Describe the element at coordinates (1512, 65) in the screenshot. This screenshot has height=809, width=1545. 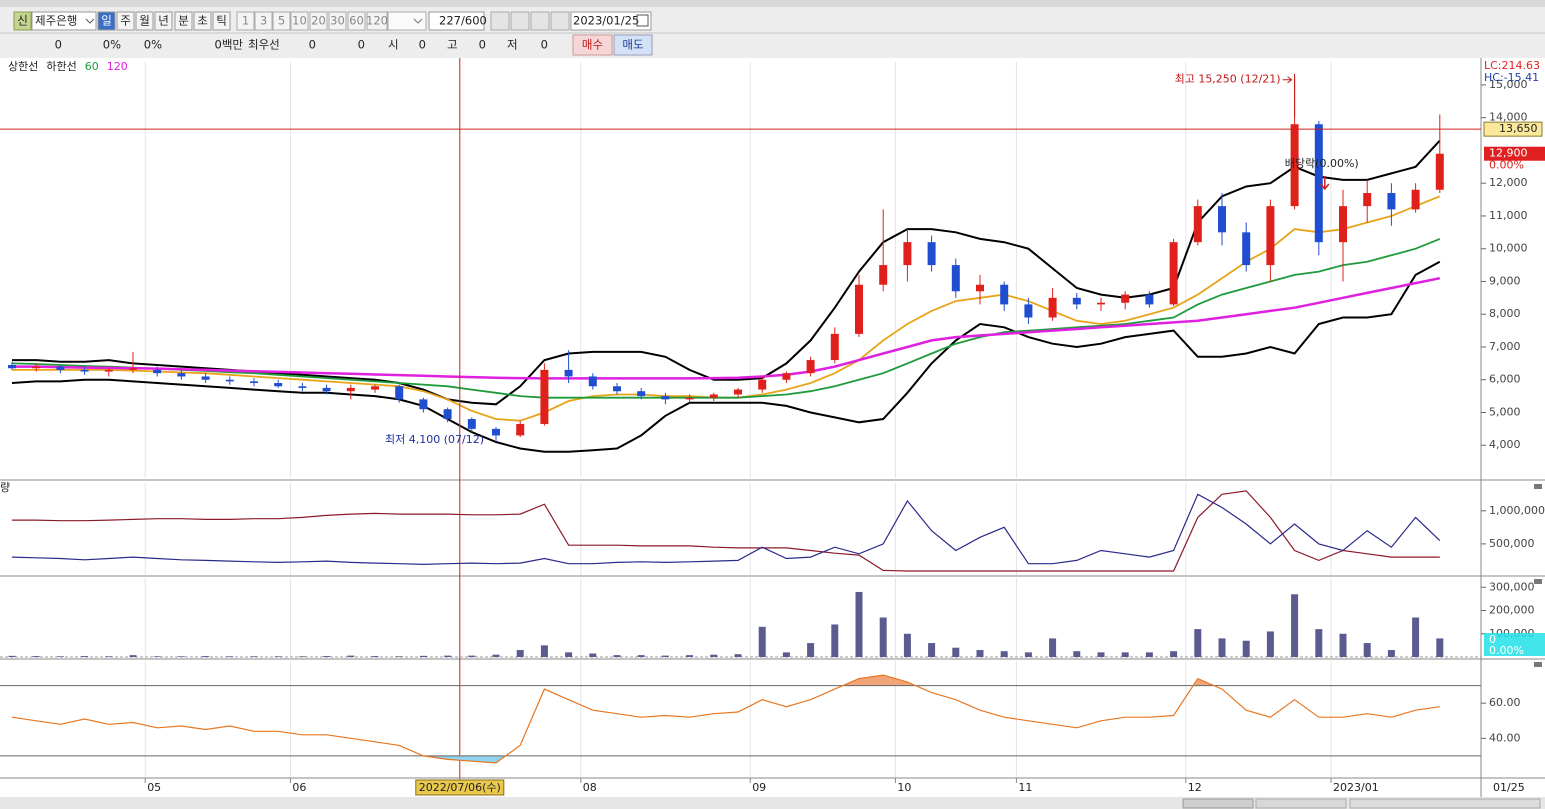
I see `lc-label: LC:214.63` at that location.